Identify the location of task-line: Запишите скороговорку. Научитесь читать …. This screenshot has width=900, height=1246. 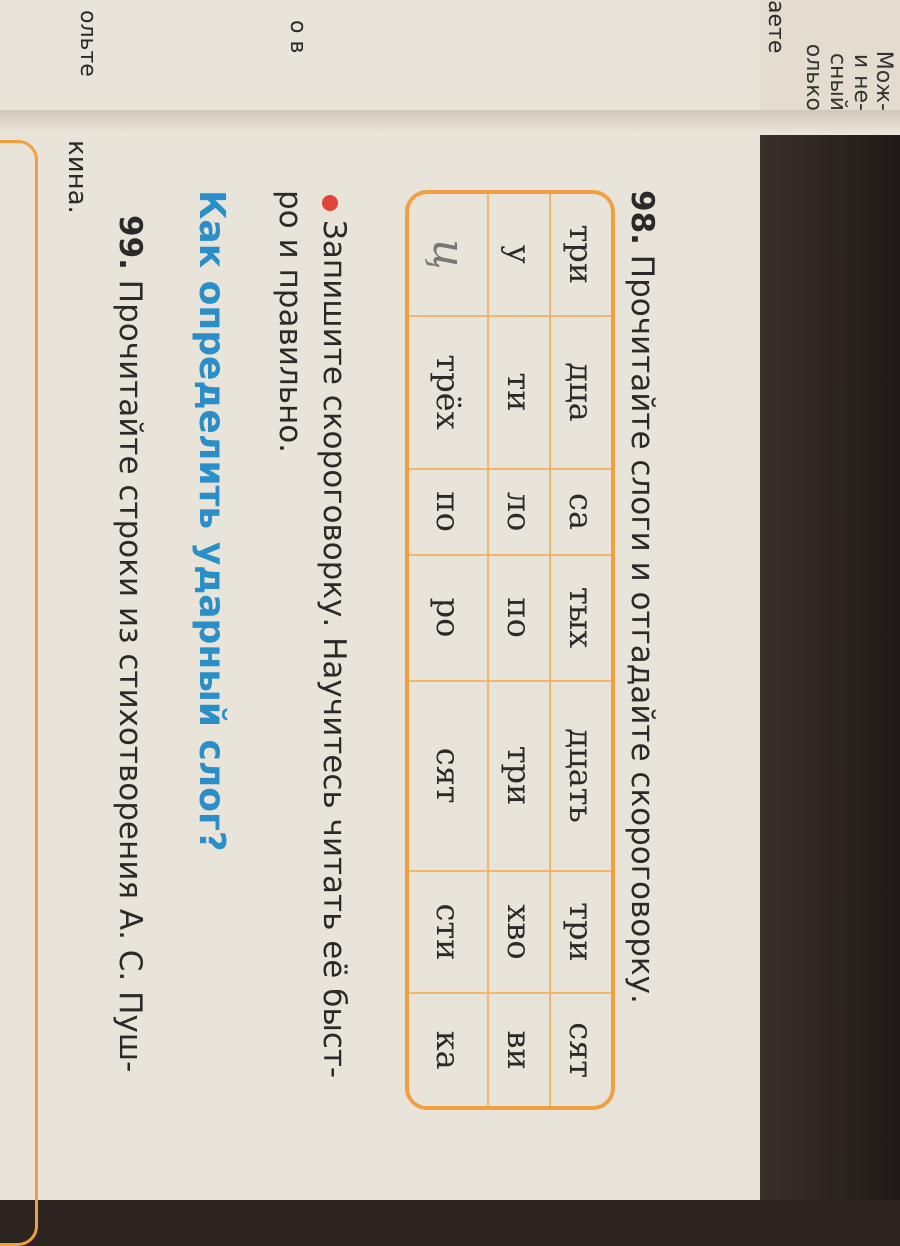
(334, 649).